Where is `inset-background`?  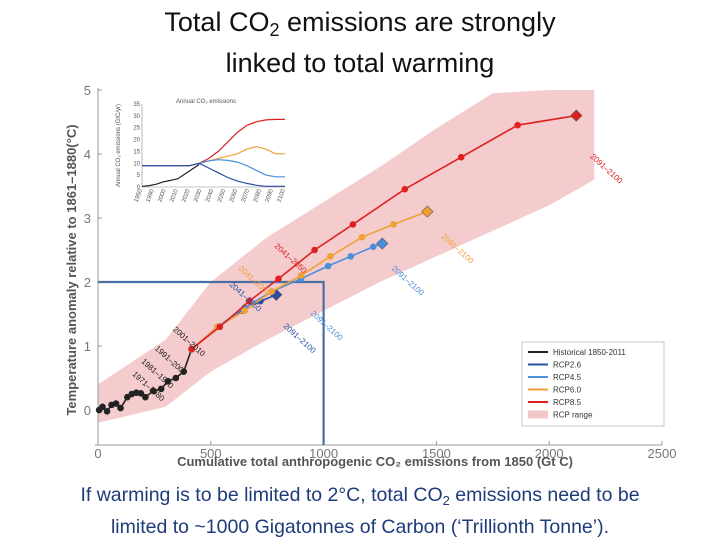 inset-background is located at coordinates (202, 151).